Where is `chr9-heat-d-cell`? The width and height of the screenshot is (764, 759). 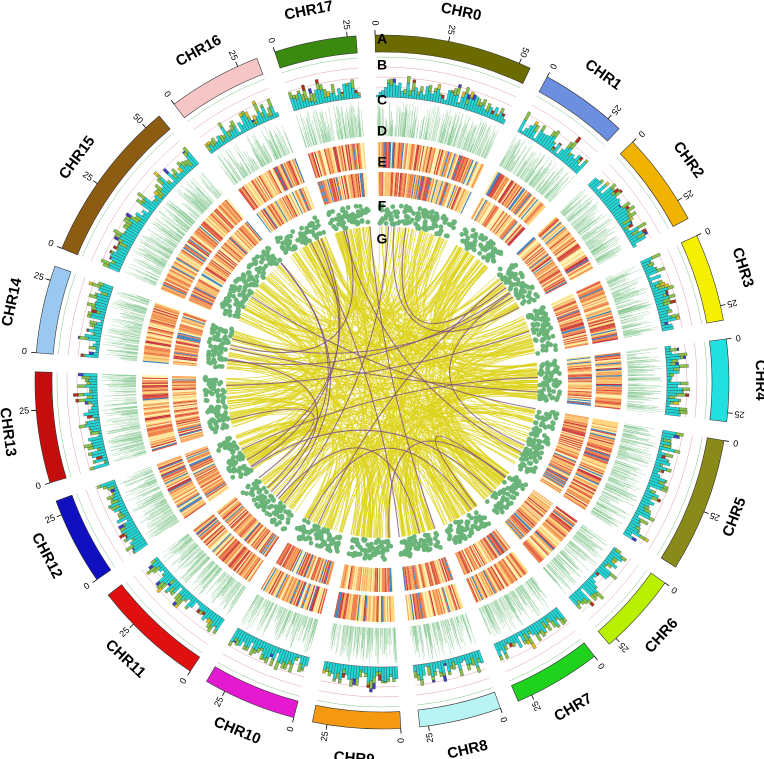
chr9-heat-d-cell is located at coordinates (381, 609).